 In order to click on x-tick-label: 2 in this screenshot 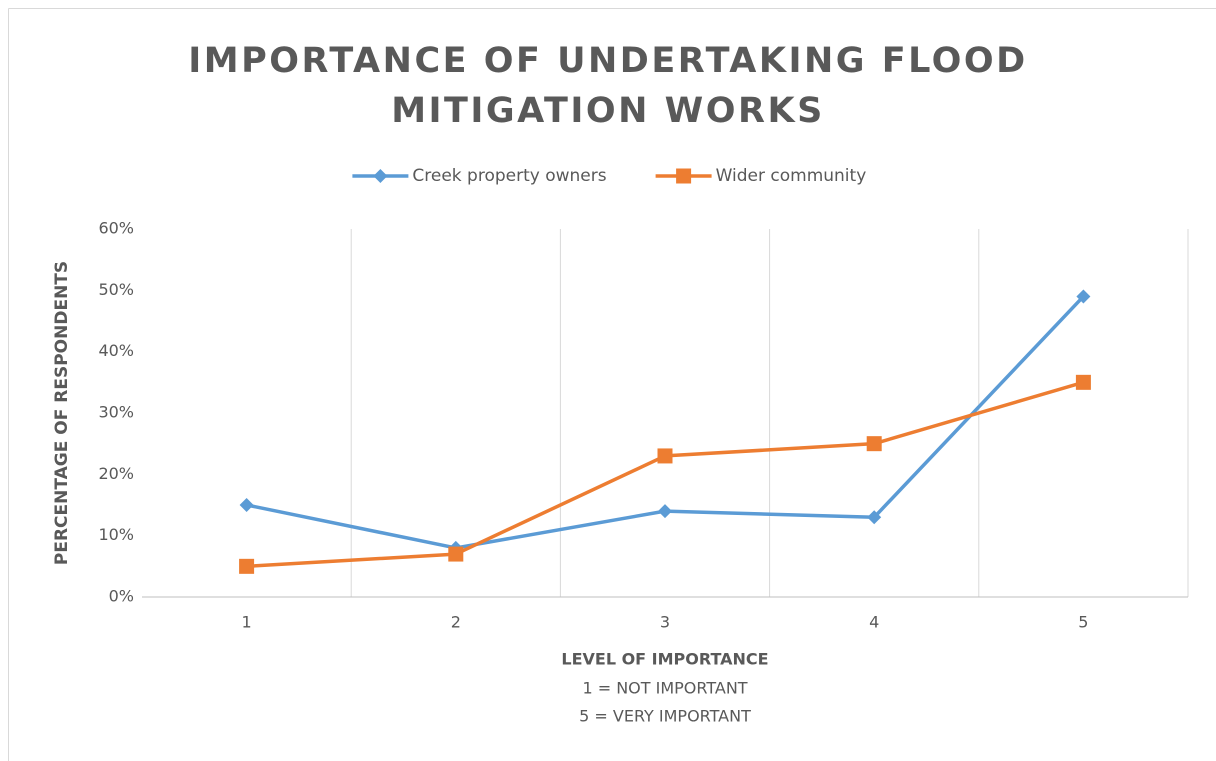, I will do `click(456, 622)`.